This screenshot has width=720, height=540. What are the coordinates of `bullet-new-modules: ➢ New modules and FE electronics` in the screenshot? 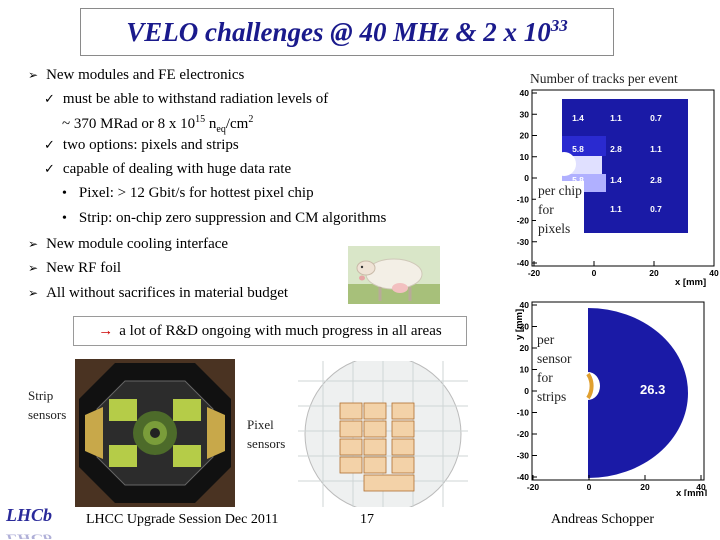 It's located at (136, 75).